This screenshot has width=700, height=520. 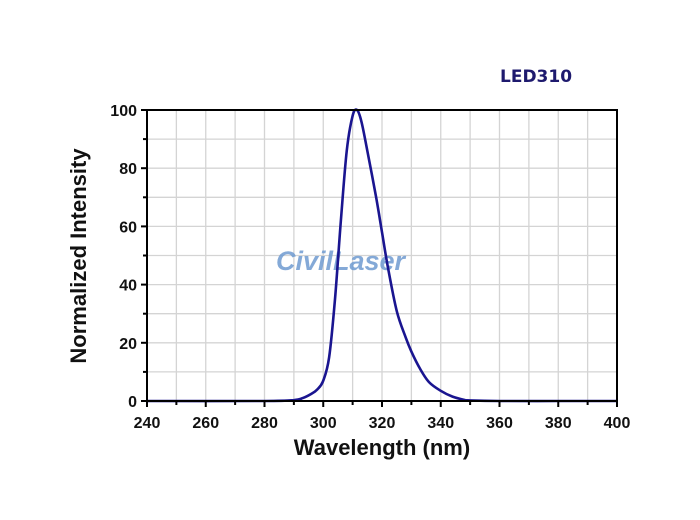 I want to click on svg-text: 360, so click(x=499, y=423).